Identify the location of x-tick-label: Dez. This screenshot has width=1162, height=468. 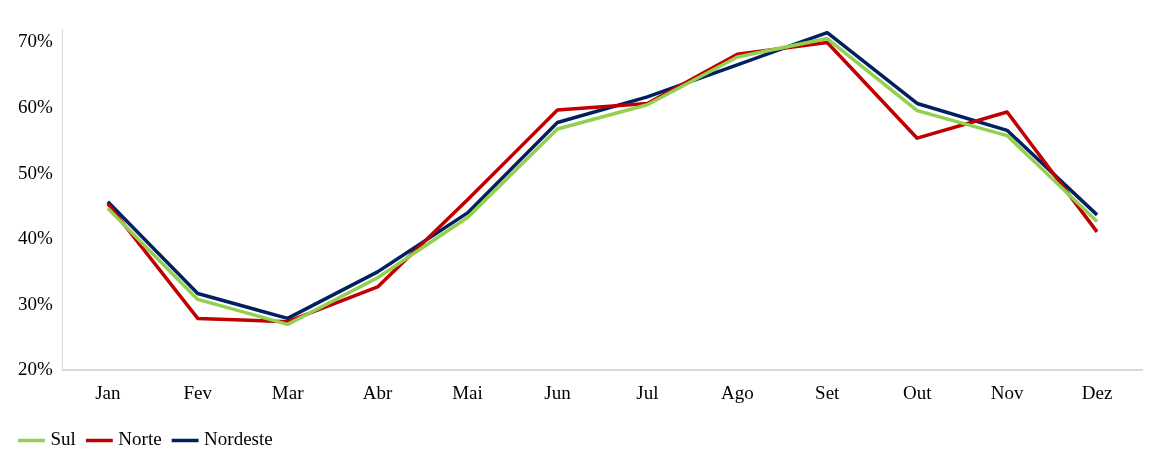
(1097, 392).